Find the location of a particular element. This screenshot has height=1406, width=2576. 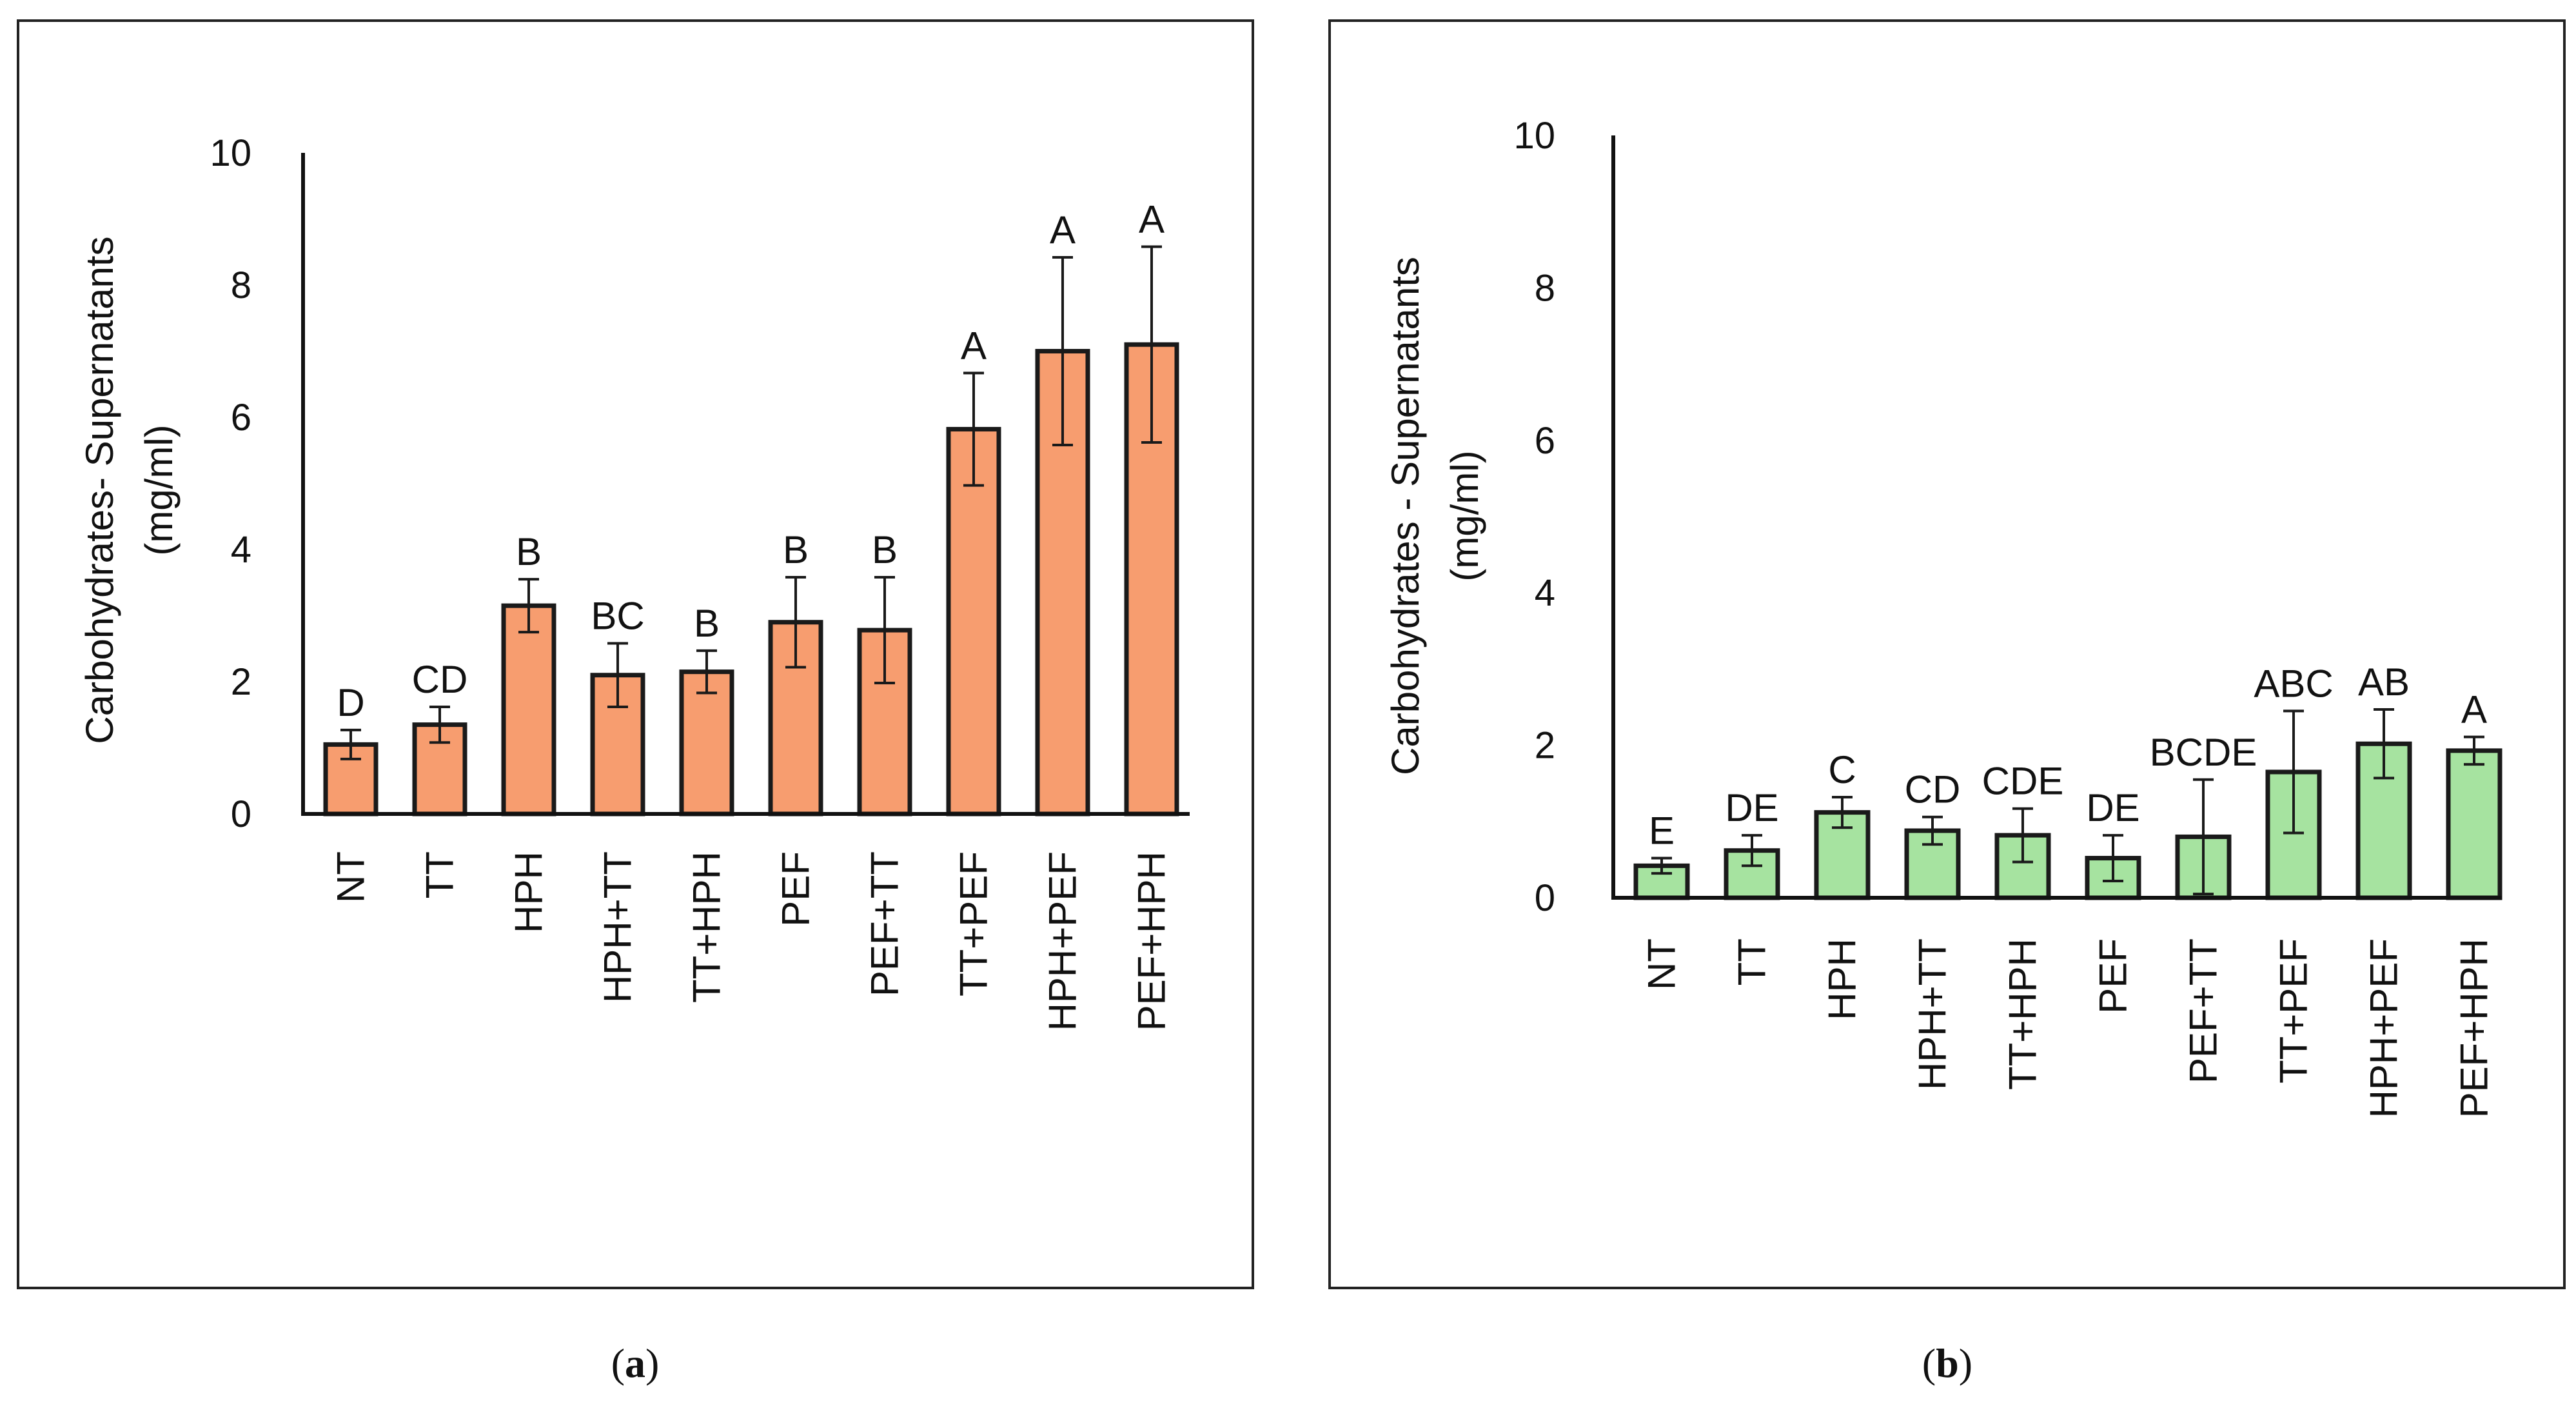

panel-b-category-label: HPH+PEF is located at coordinates (2384, 1028).